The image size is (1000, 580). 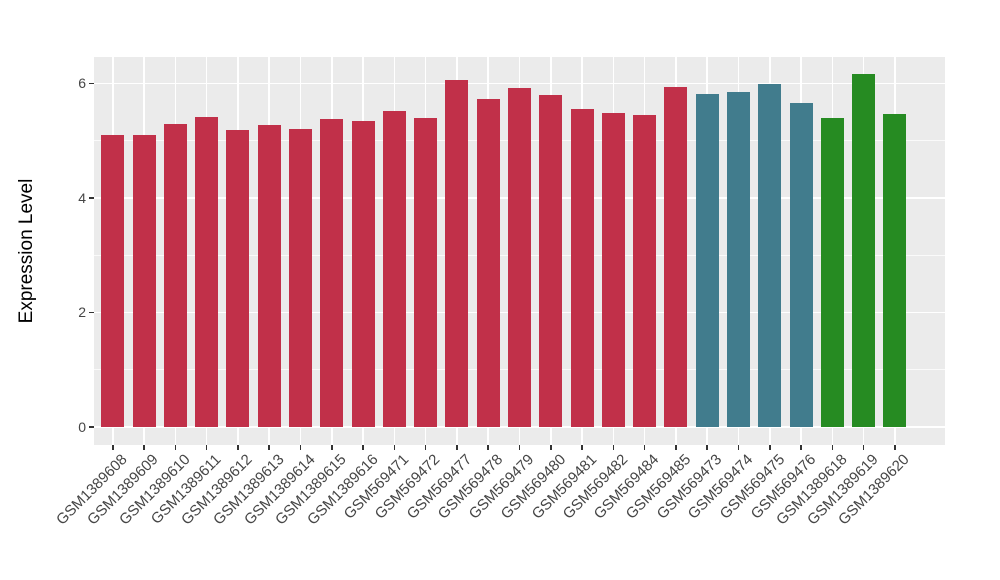 I want to click on y-axis-title: Expression Level, so click(x=26, y=251).